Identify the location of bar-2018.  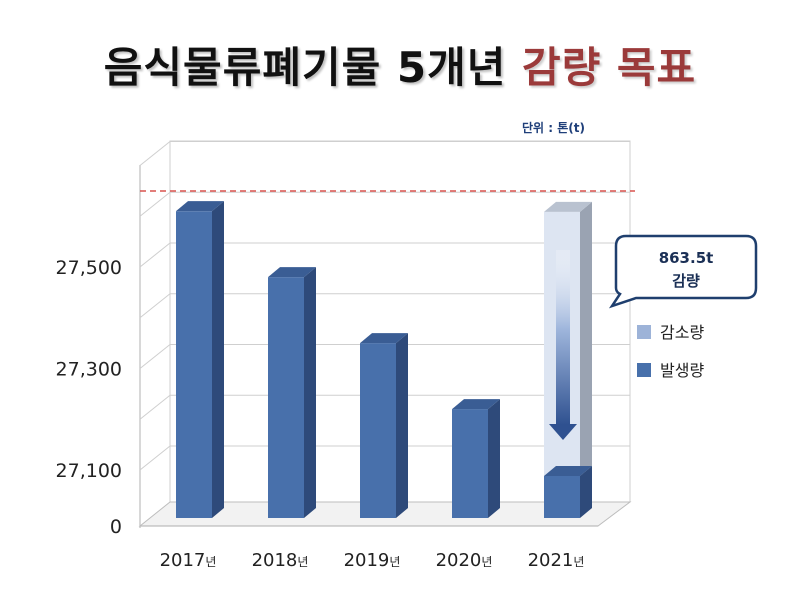
(292, 392).